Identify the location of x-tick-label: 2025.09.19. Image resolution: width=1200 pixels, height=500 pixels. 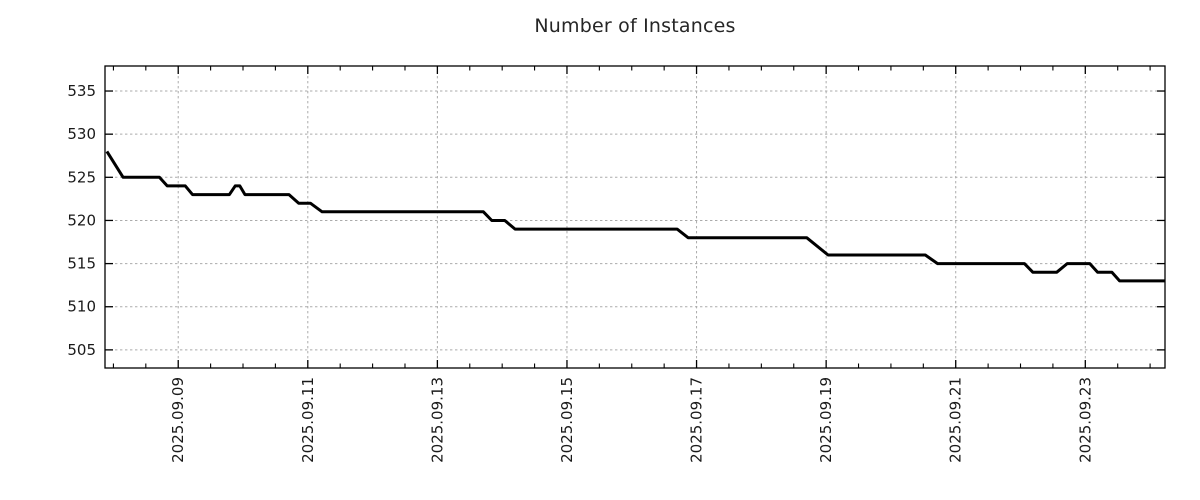
(826, 420).